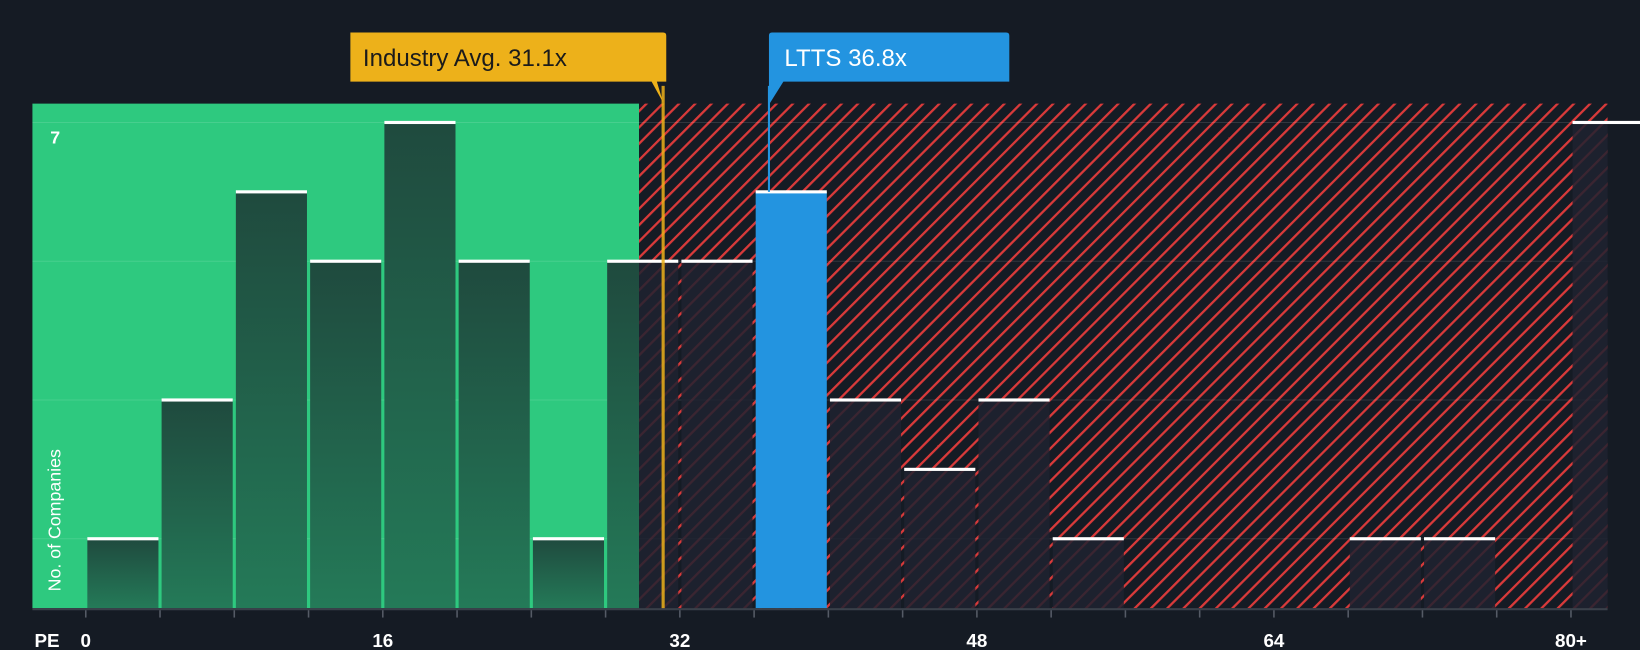 The height and width of the screenshot is (650, 1640). What do you see at coordinates (845, 58) in the screenshot?
I see `ltts-label: LTTS 36.8x` at bounding box center [845, 58].